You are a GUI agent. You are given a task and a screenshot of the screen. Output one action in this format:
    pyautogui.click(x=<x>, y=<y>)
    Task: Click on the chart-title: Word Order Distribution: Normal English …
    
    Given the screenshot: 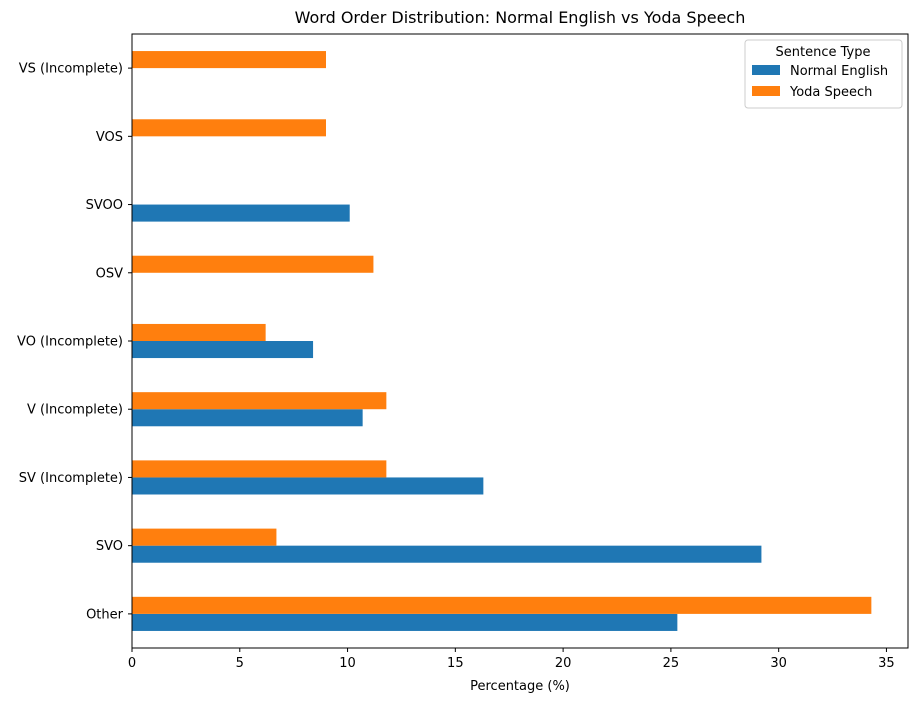 What is the action you would take?
    pyautogui.click(x=520, y=17)
    